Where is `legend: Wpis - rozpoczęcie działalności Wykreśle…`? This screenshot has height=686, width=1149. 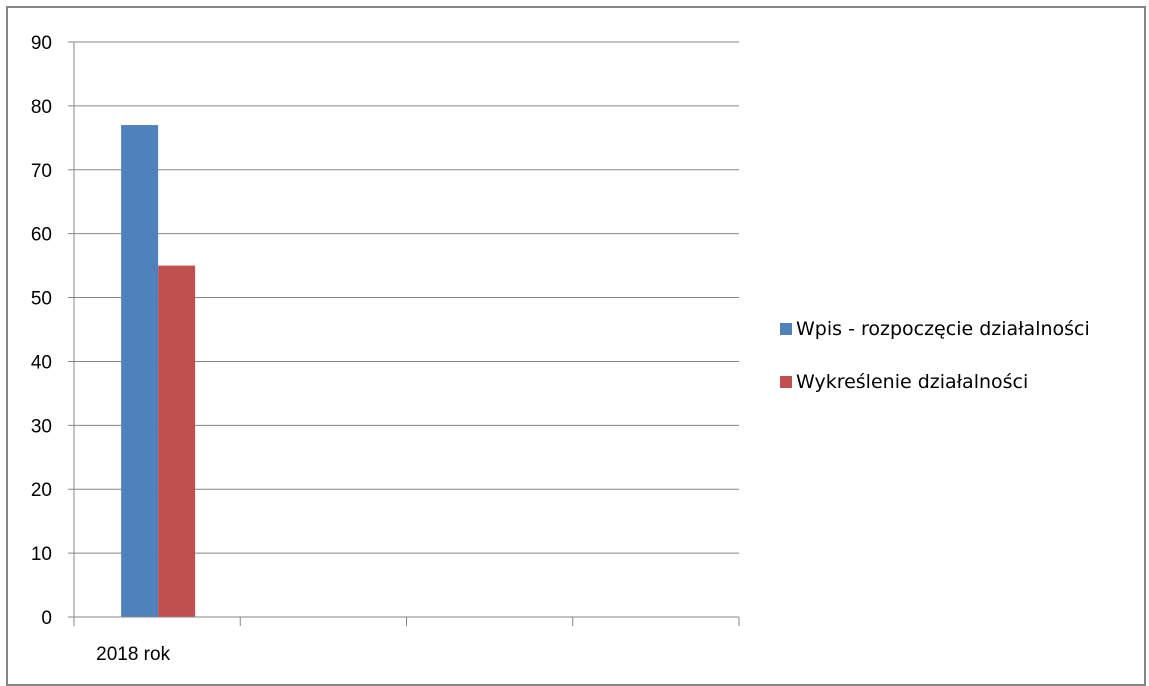 legend: Wpis - rozpoczęcie działalności Wykreśle… is located at coordinates (935, 367).